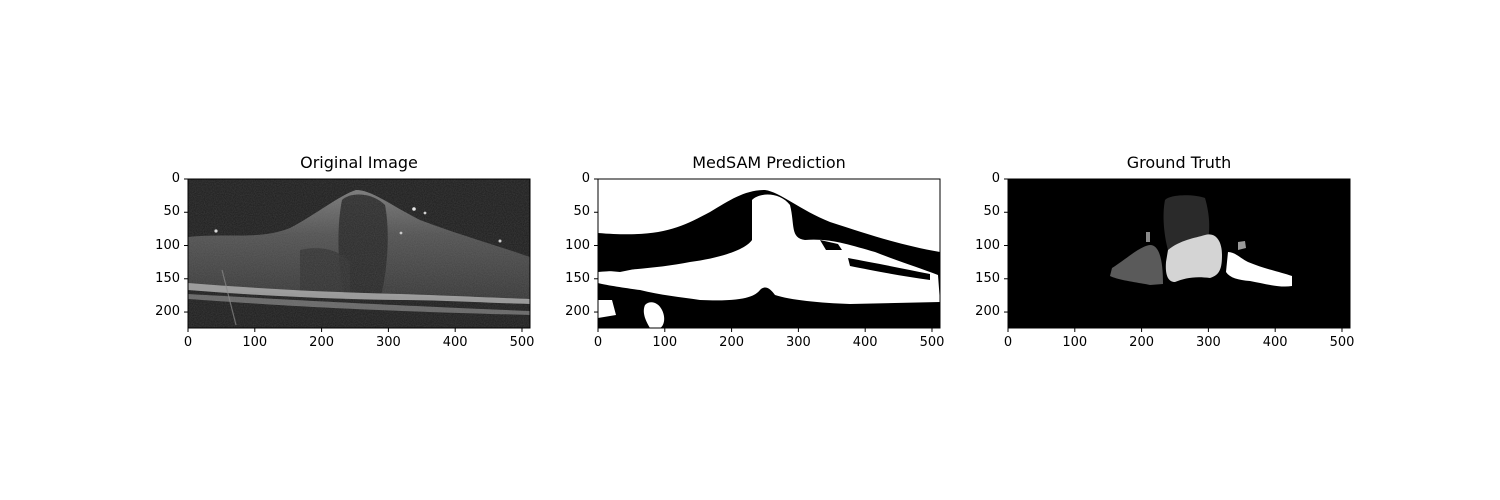 The height and width of the screenshot is (500, 1500). Describe the element at coordinates (1179, 162) in the screenshot. I see `panel-title: Ground Truth` at that location.